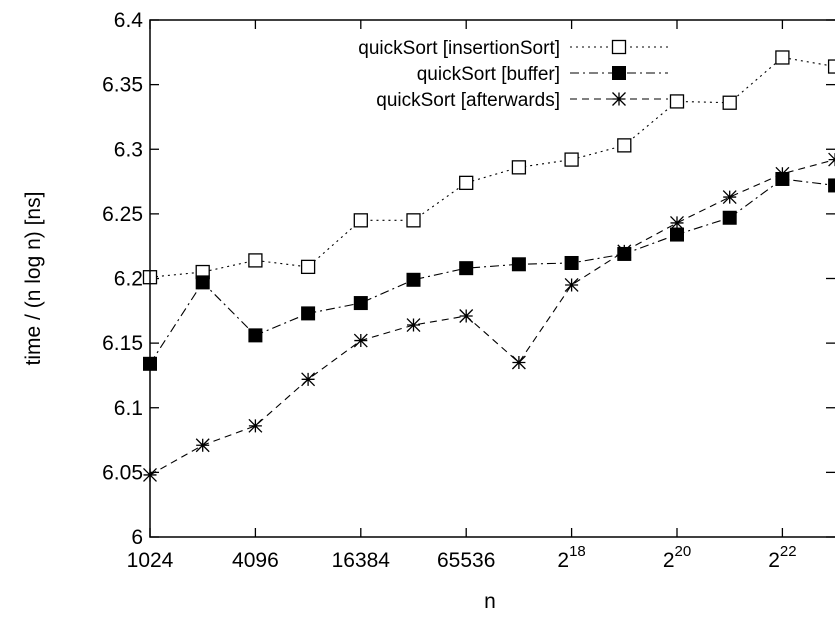 This screenshot has height=619, width=835. Describe the element at coordinates (128, 279) in the screenshot. I see `y-tick-label: 6.2` at that location.